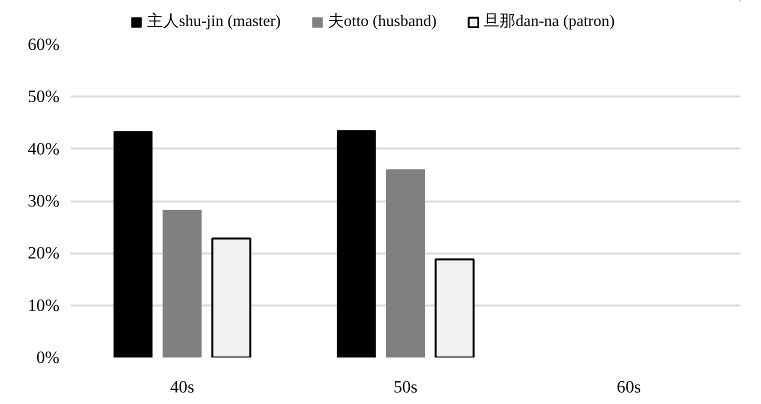 This screenshot has width=761, height=404. I want to click on legend-label: 旦那dan-na (patron), so click(549, 22).